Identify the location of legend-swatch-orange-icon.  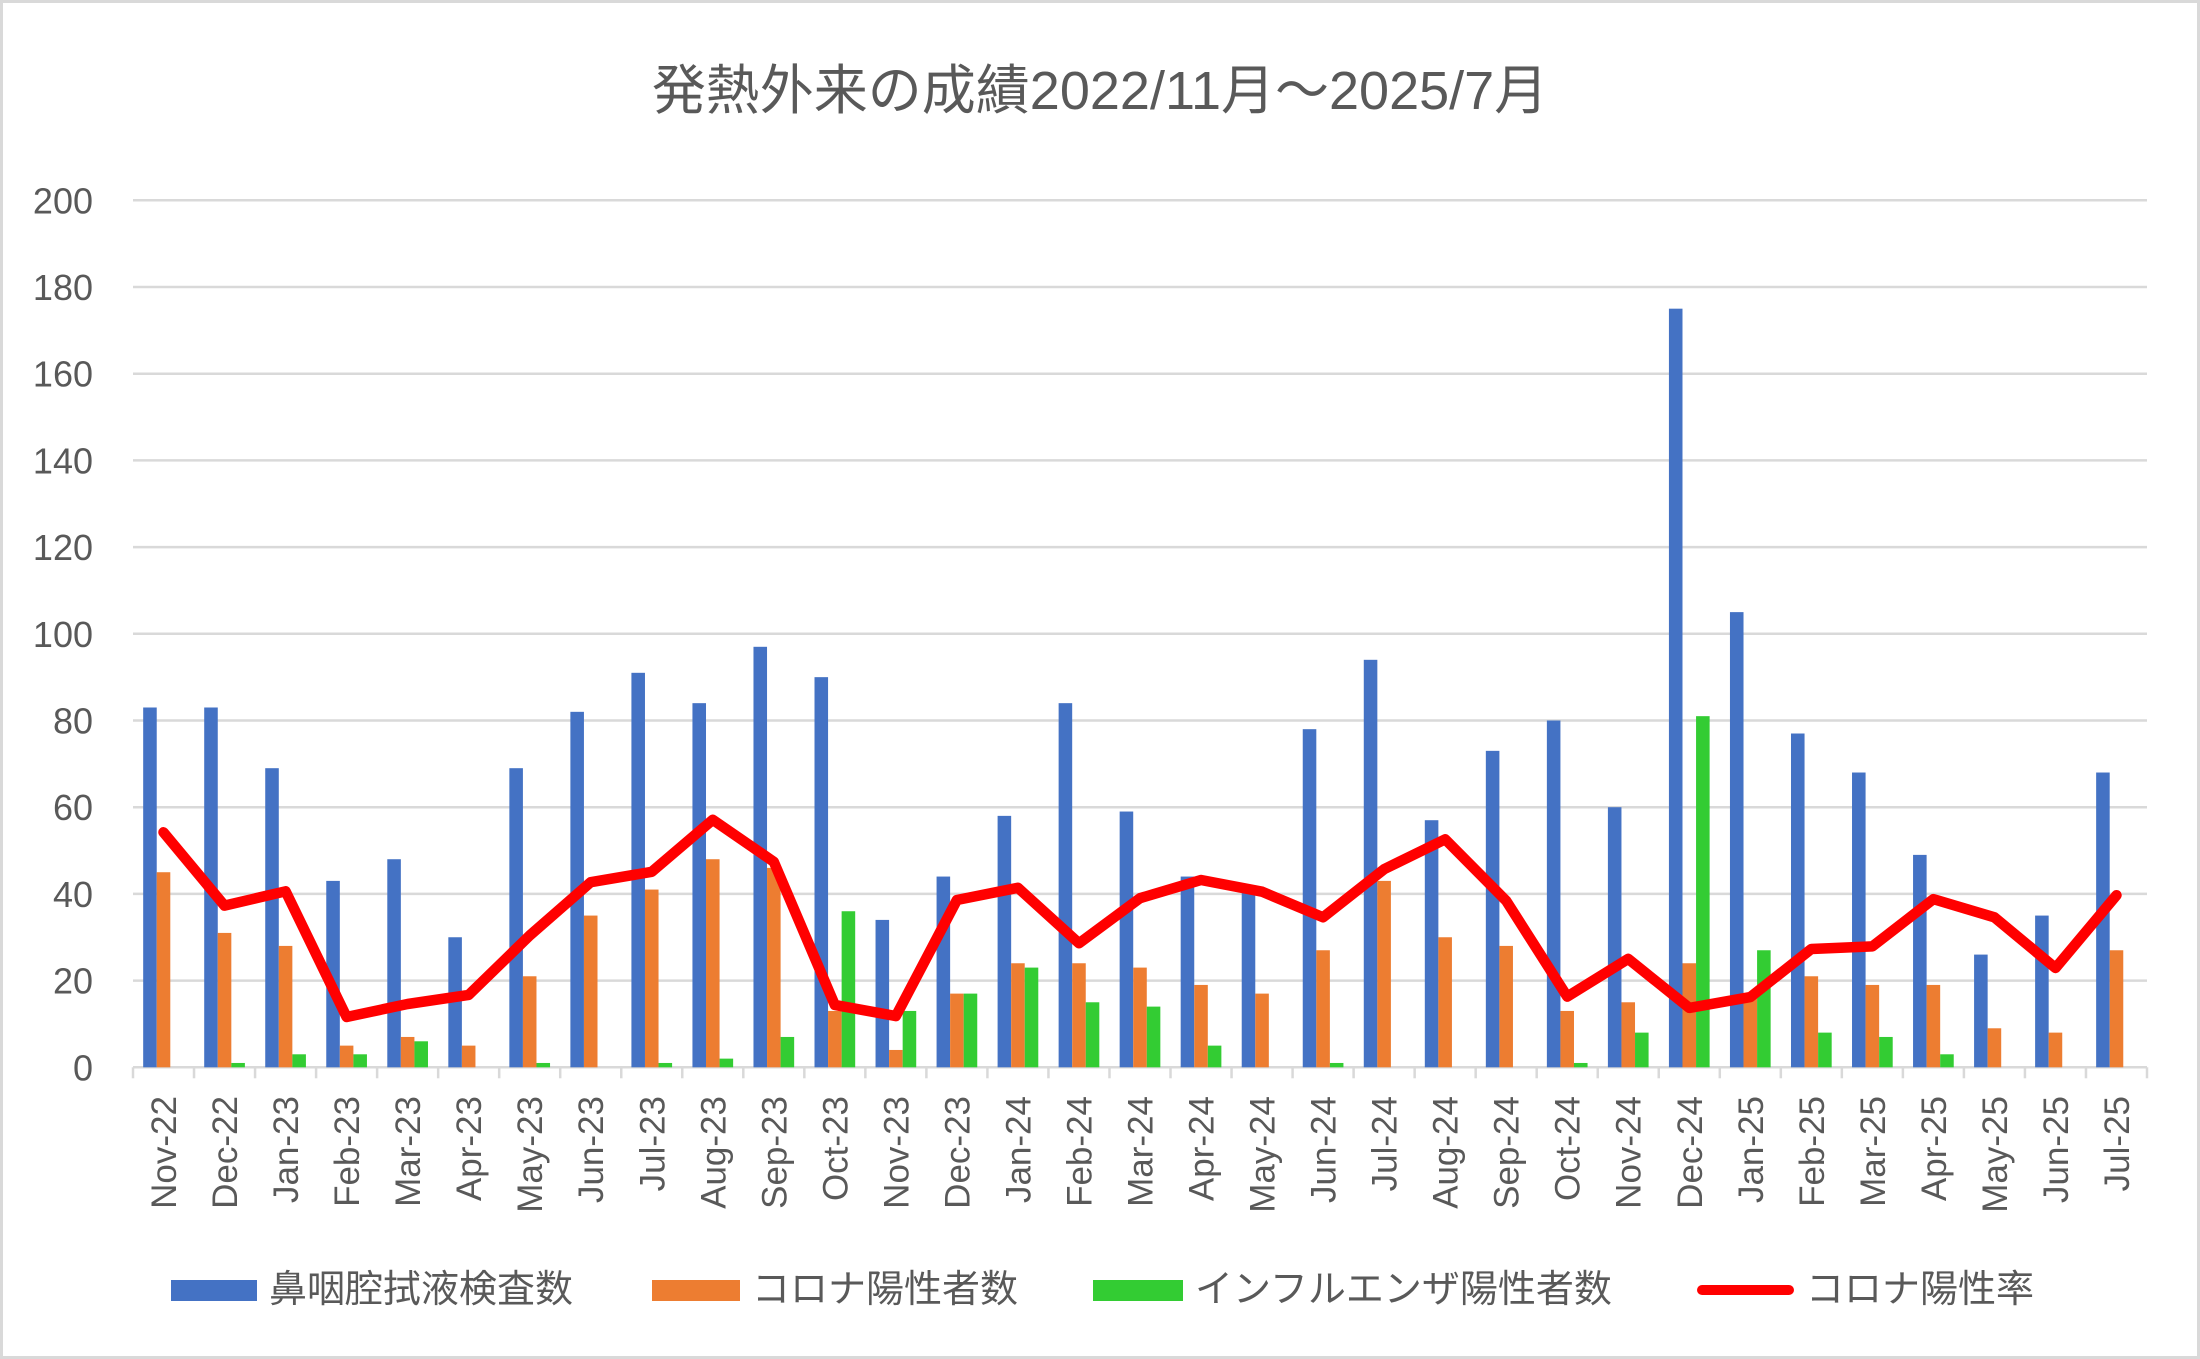
(696, 1290).